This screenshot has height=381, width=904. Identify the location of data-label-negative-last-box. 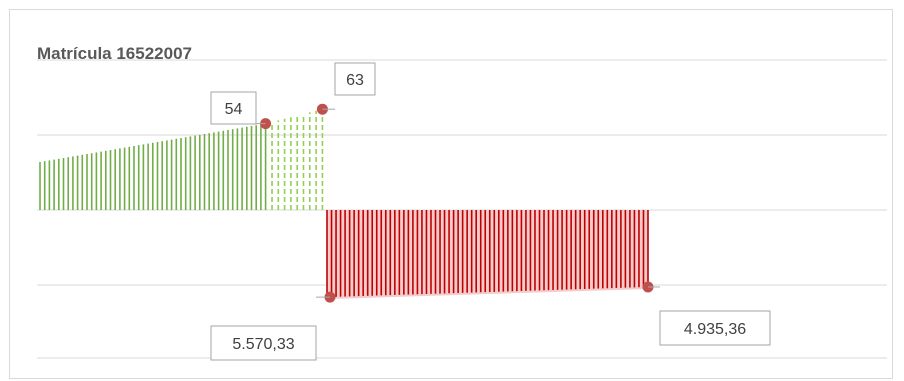
(715, 328).